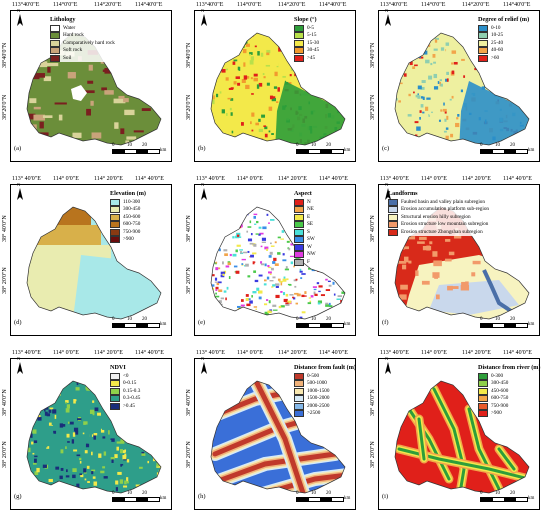 This screenshot has width=550, height=521. What do you see at coordinates (317, 383) in the screenshot?
I see `legend-label: 500-1000` at bounding box center [317, 383].